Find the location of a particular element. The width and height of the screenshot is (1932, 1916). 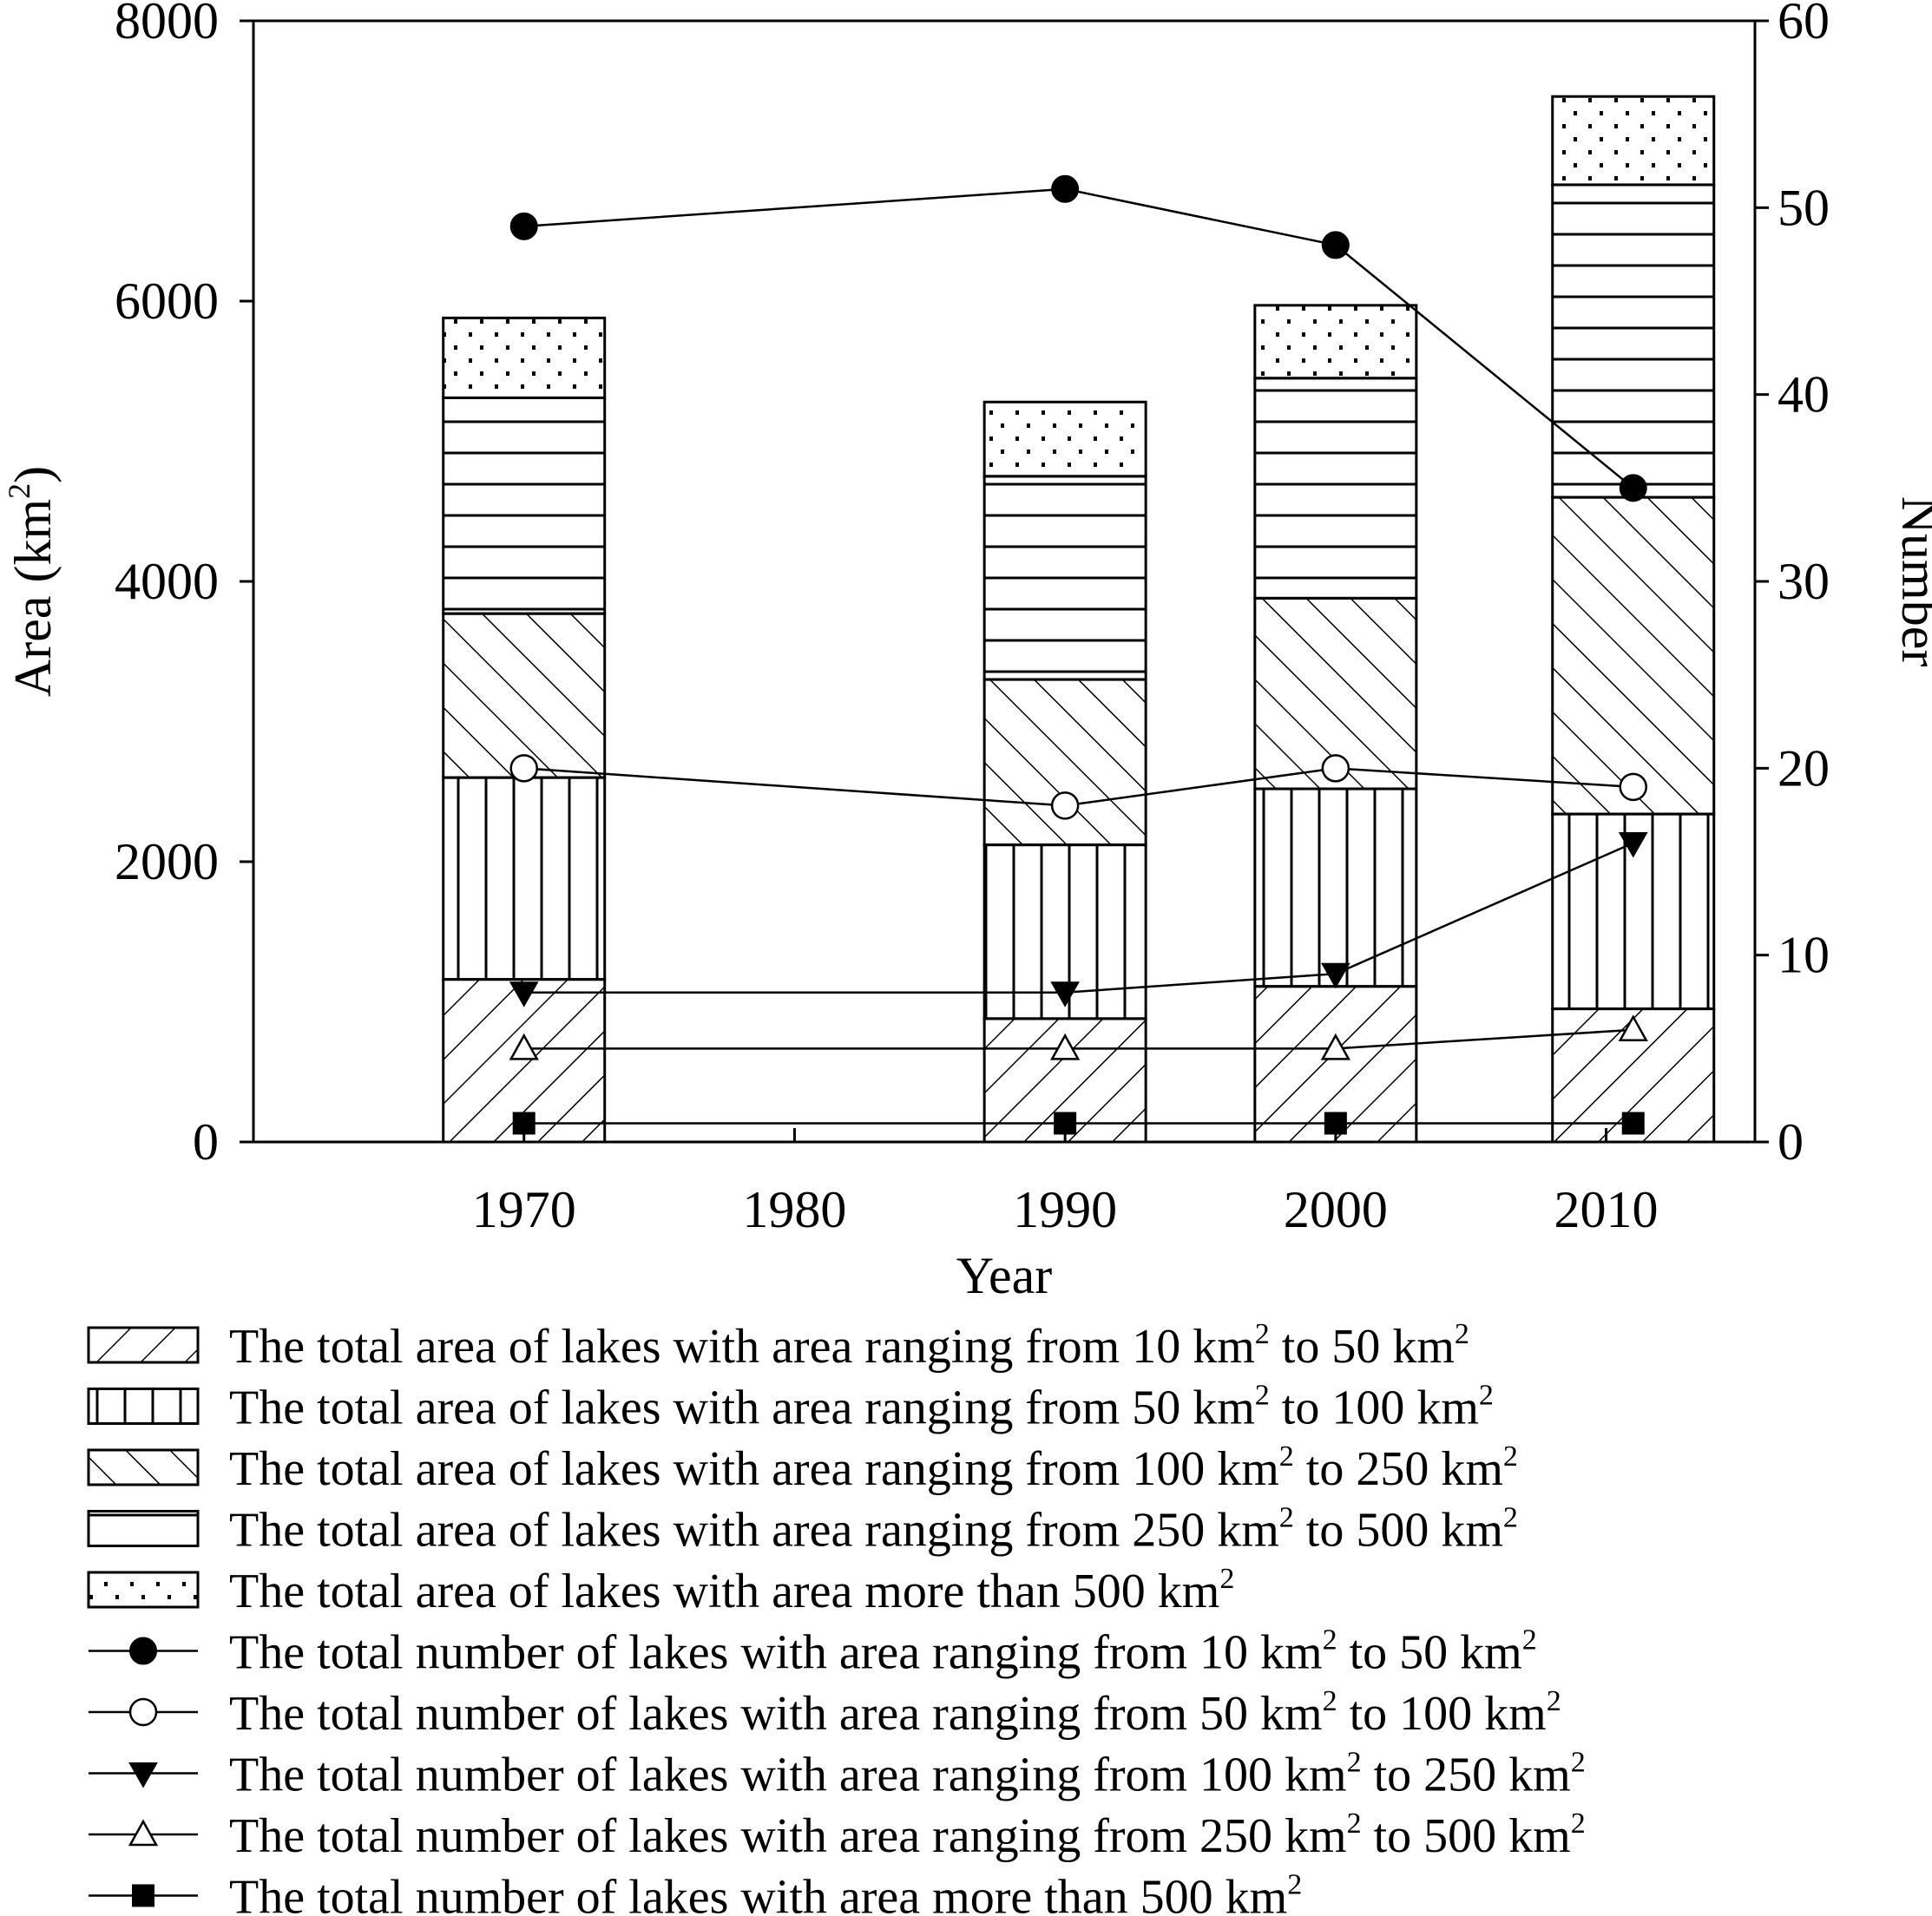

x-tick-label-1970: 1970 is located at coordinates (524, 1209).